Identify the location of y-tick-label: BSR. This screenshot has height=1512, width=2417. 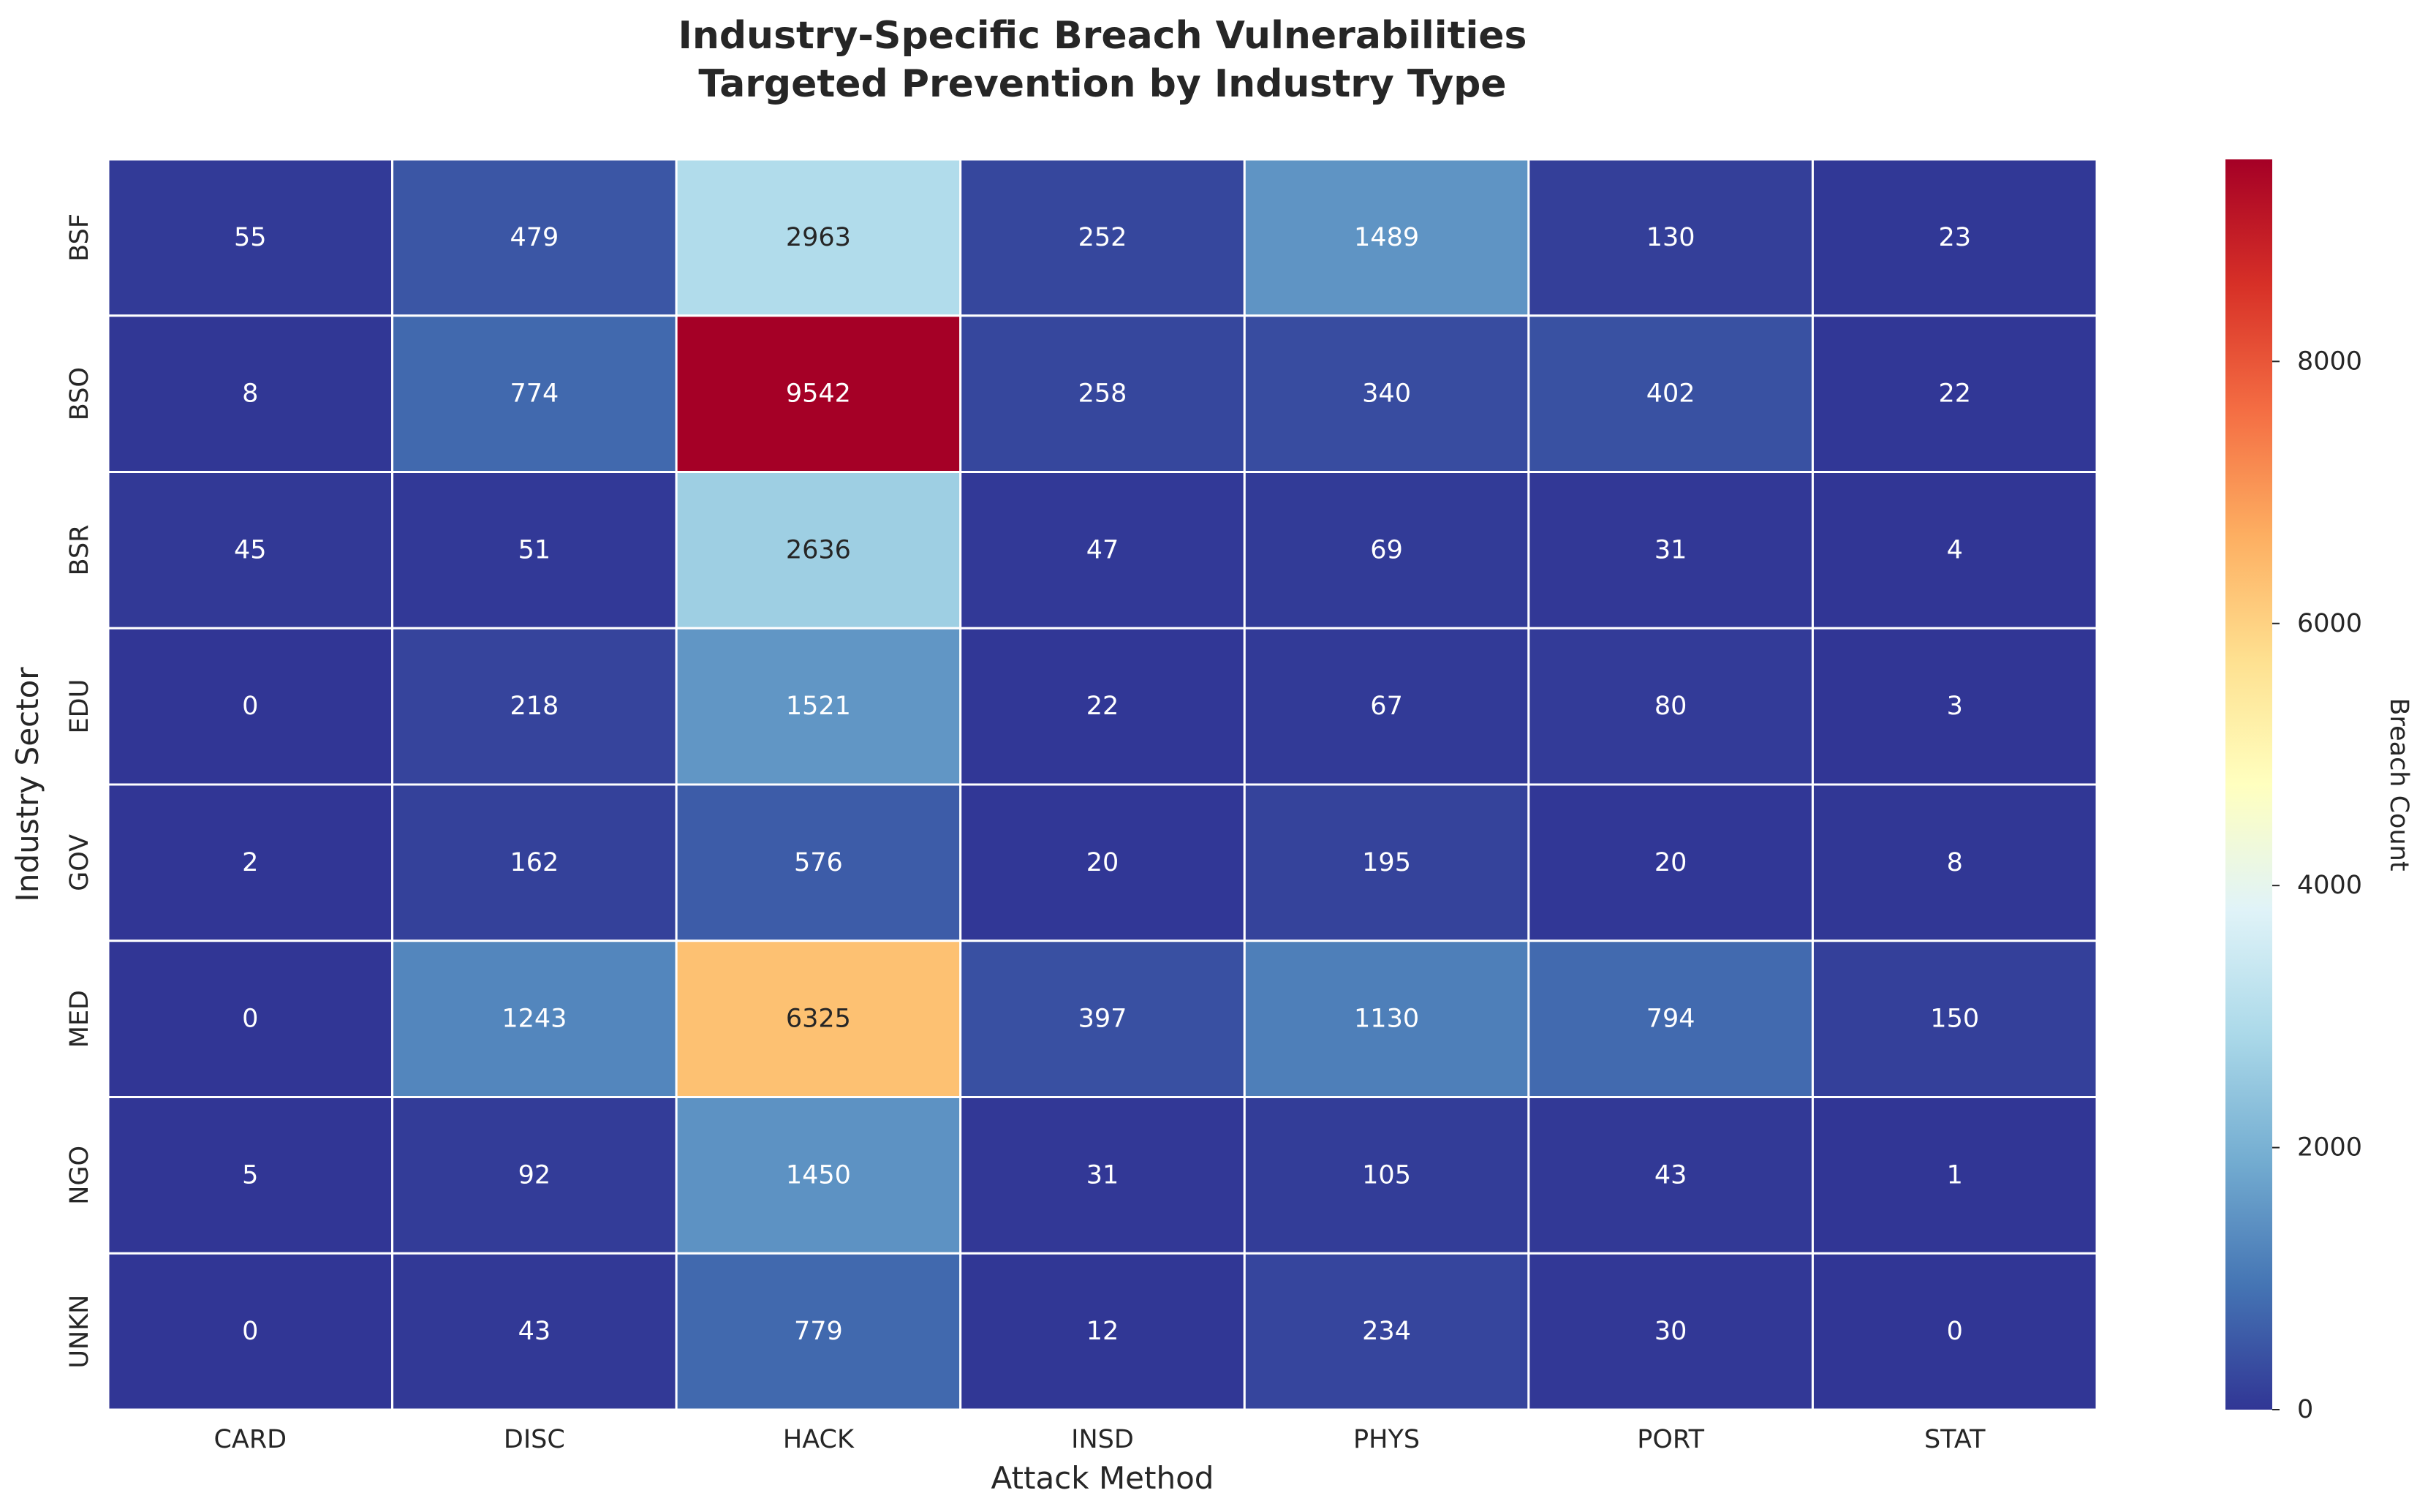
(79, 549).